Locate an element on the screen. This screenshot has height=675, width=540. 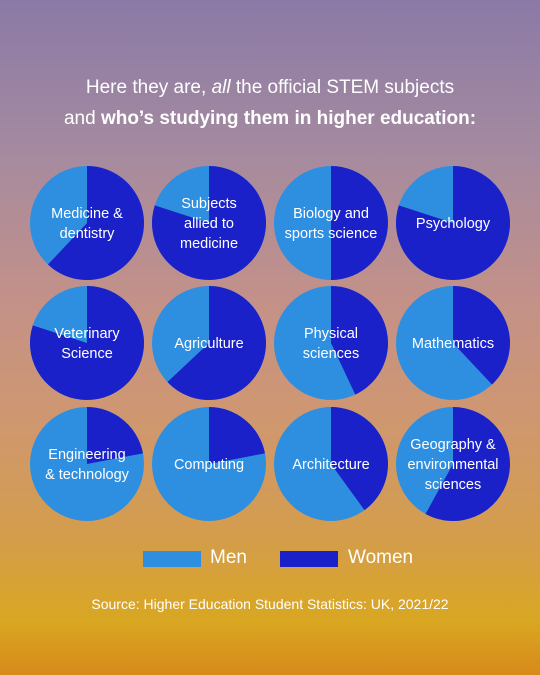
pie-label-geography-and-environmental-sciences: Geography & environmental sciences is located at coordinates (452, 465).